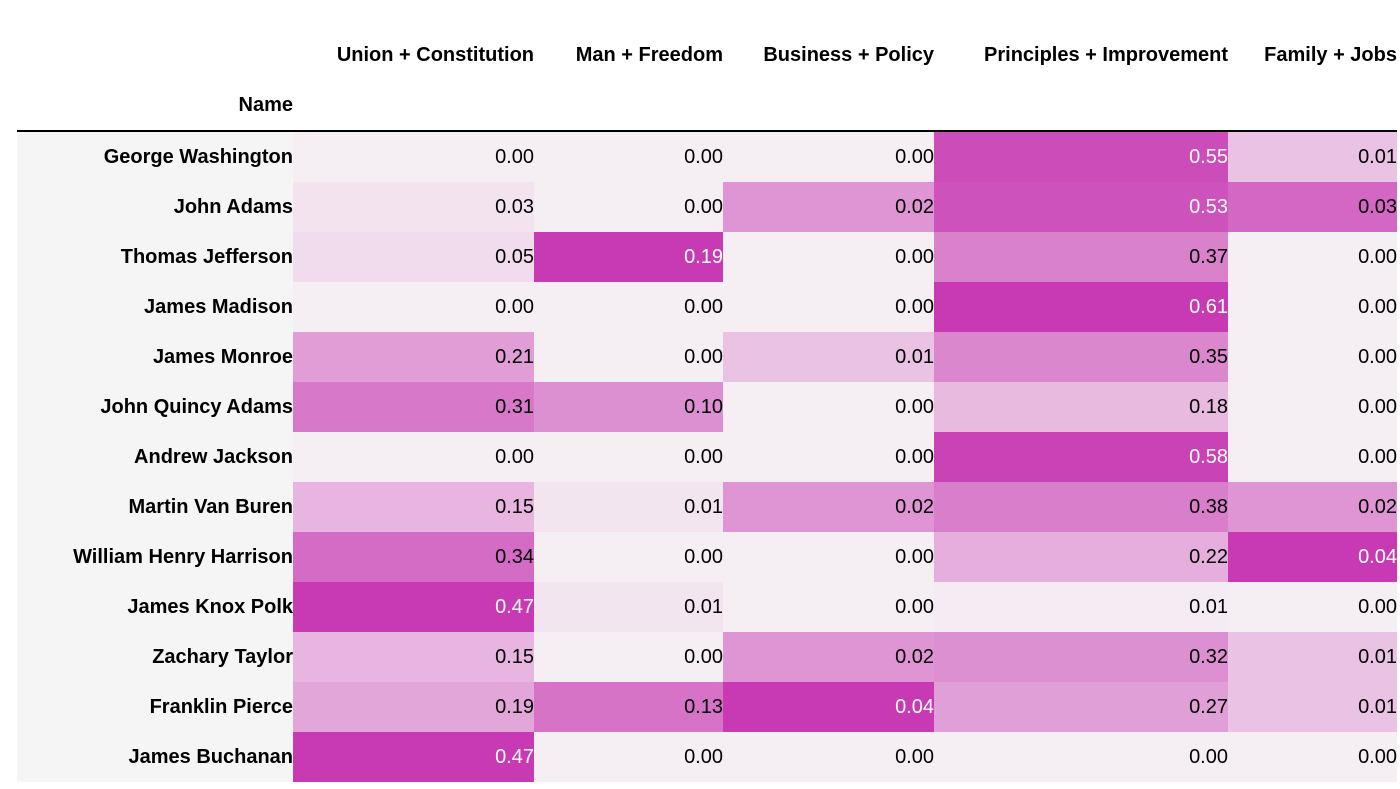 The height and width of the screenshot is (789, 1400). I want to click on table-row: John Quincy Adams 0.31 0.10 0.00 0.18 0.00, so click(707, 407).